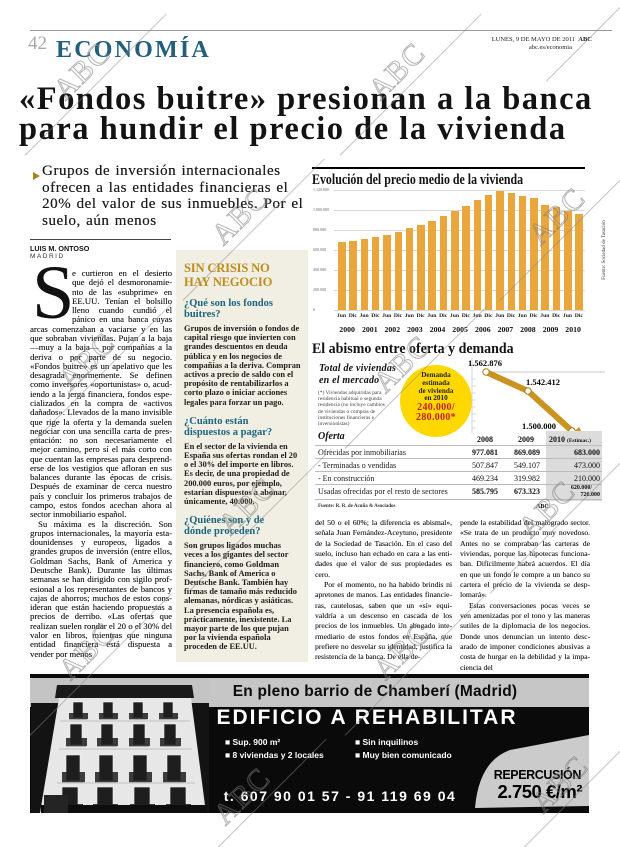 The image size is (620, 847). What do you see at coordinates (543, 382) in the screenshot?
I see `svg-text: 1.542.412` at bounding box center [543, 382].